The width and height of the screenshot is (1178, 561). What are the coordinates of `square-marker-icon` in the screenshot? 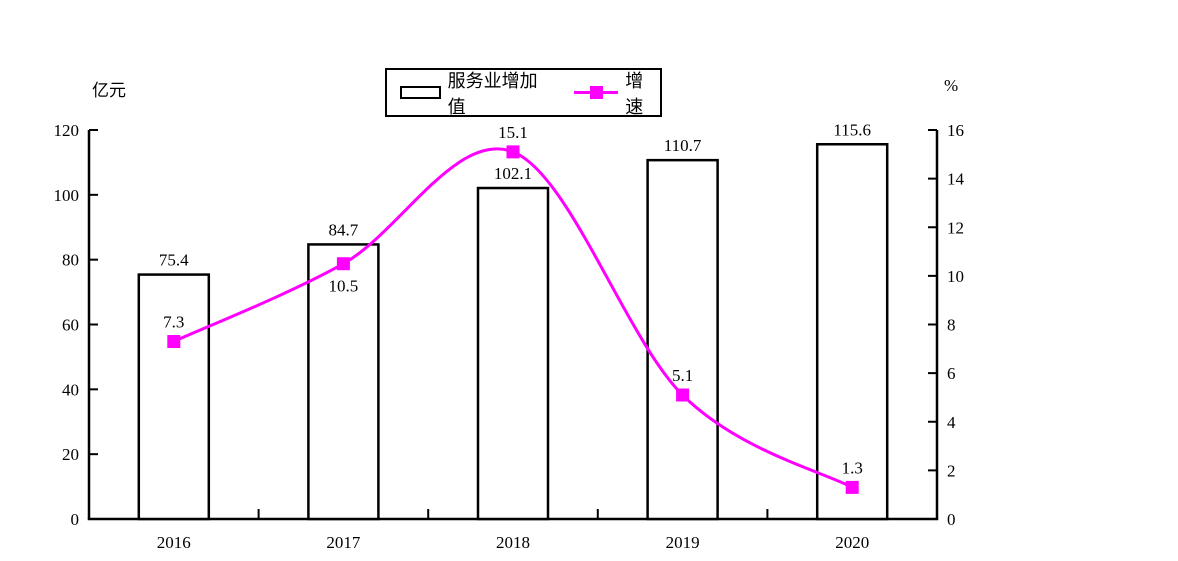 It's located at (596, 92).